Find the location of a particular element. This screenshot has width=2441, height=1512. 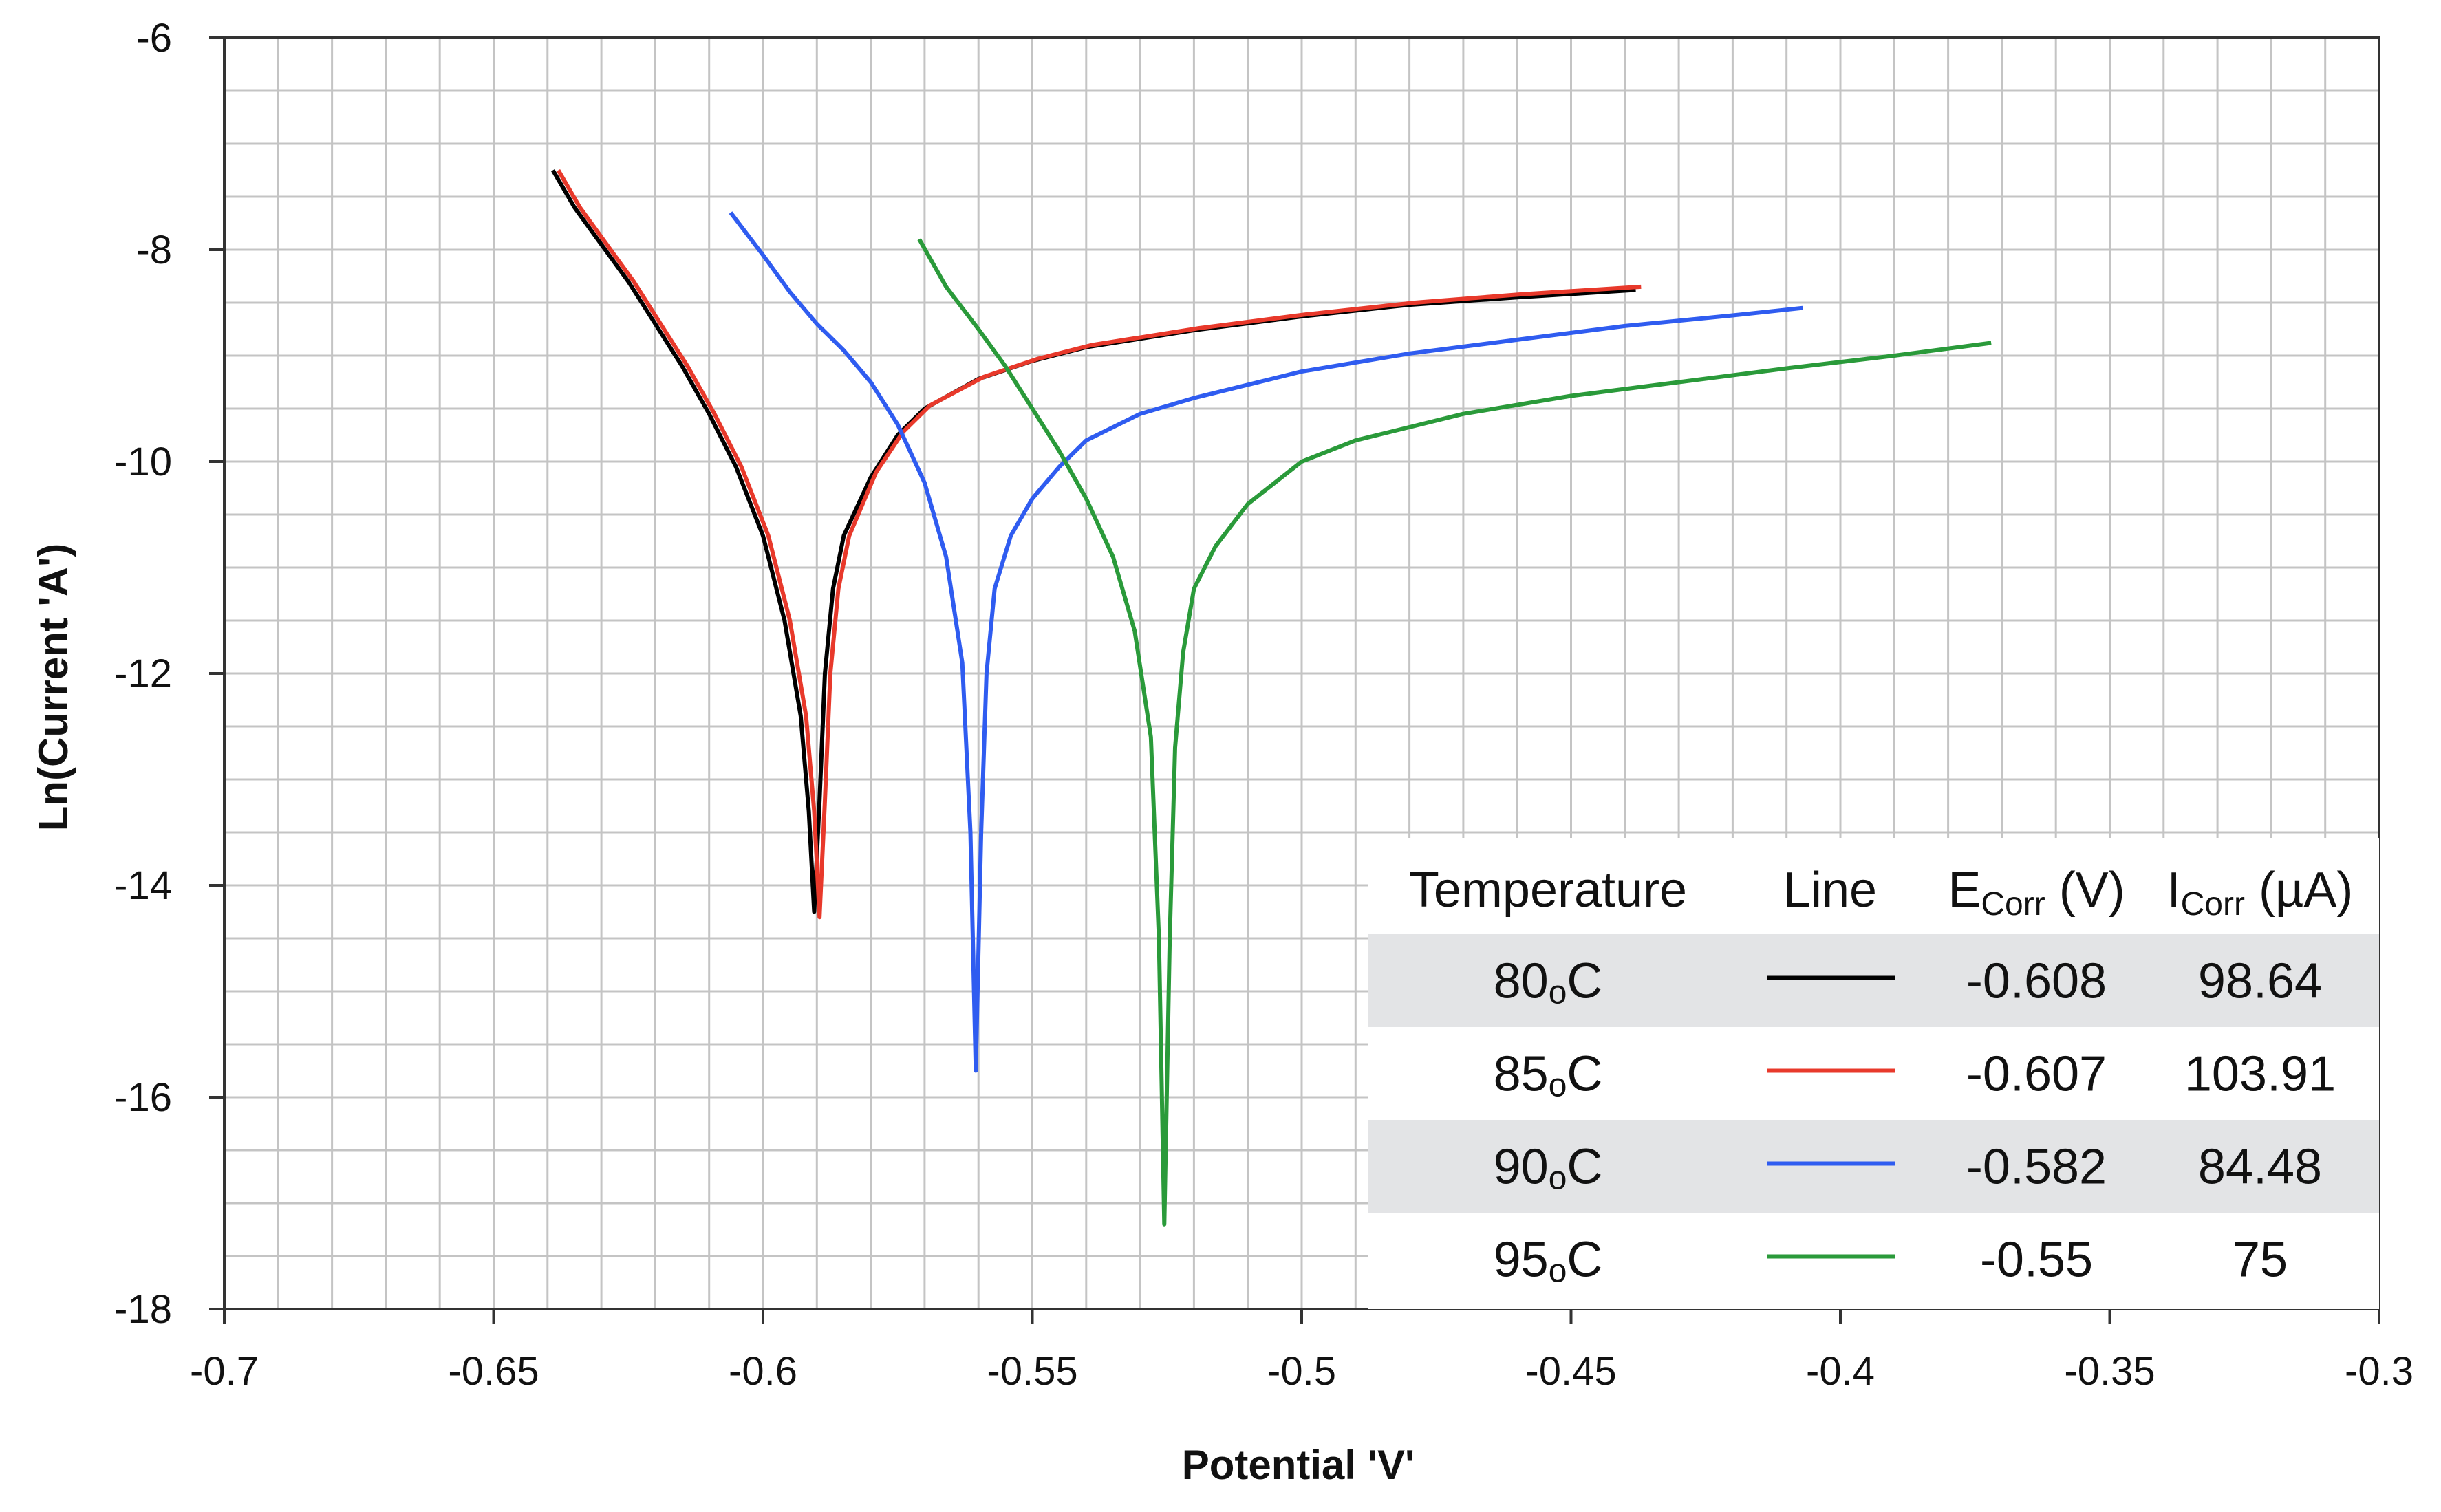

legend-row-ecorr: -0.55 is located at coordinates (2036, 1260).